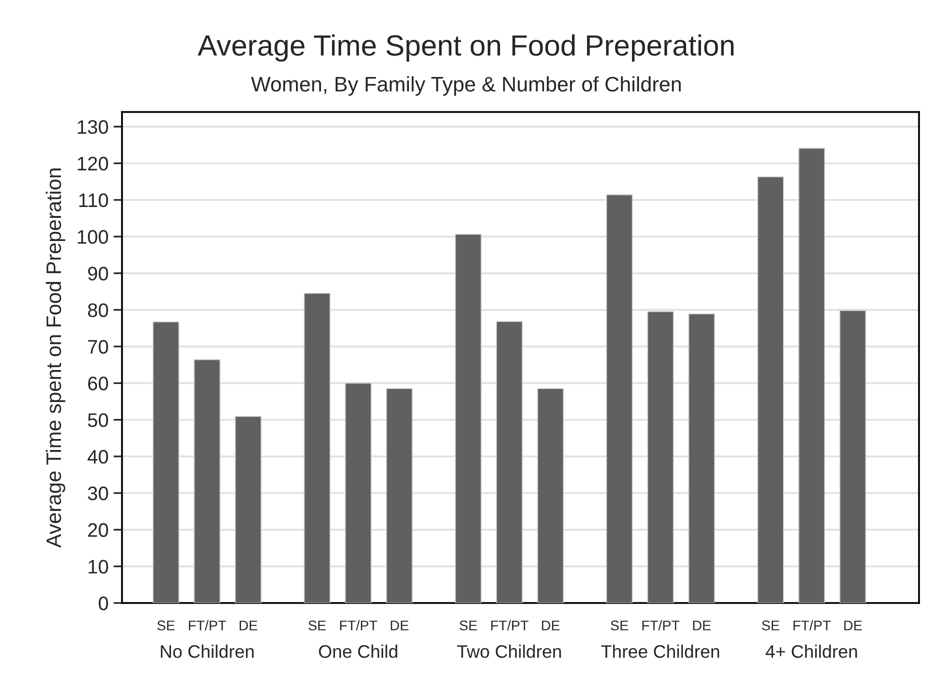  I want to click on series-label: SE, so click(166, 625).